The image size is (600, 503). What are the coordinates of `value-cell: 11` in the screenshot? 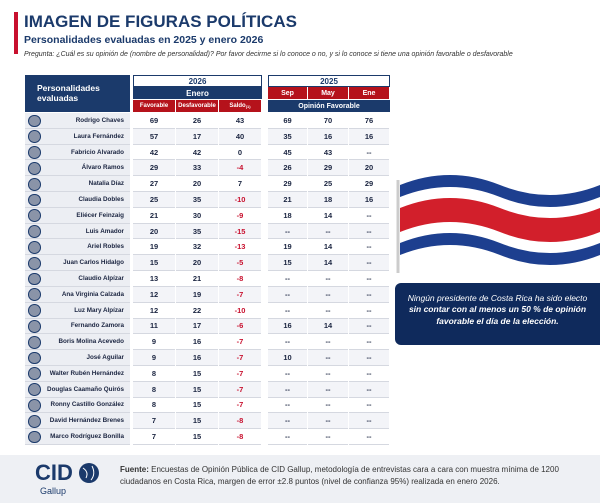 It's located at (154, 326).